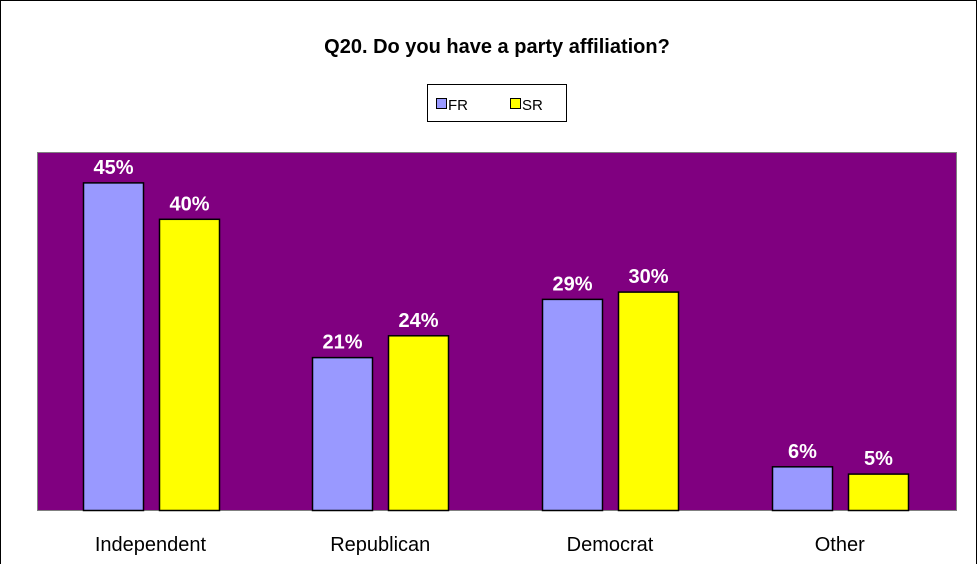 Image resolution: width=977 pixels, height=564 pixels. What do you see at coordinates (480, 545) in the screenshot?
I see `category-labels-layer: Independent Republican Democrat Other` at bounding box center [480, 545].